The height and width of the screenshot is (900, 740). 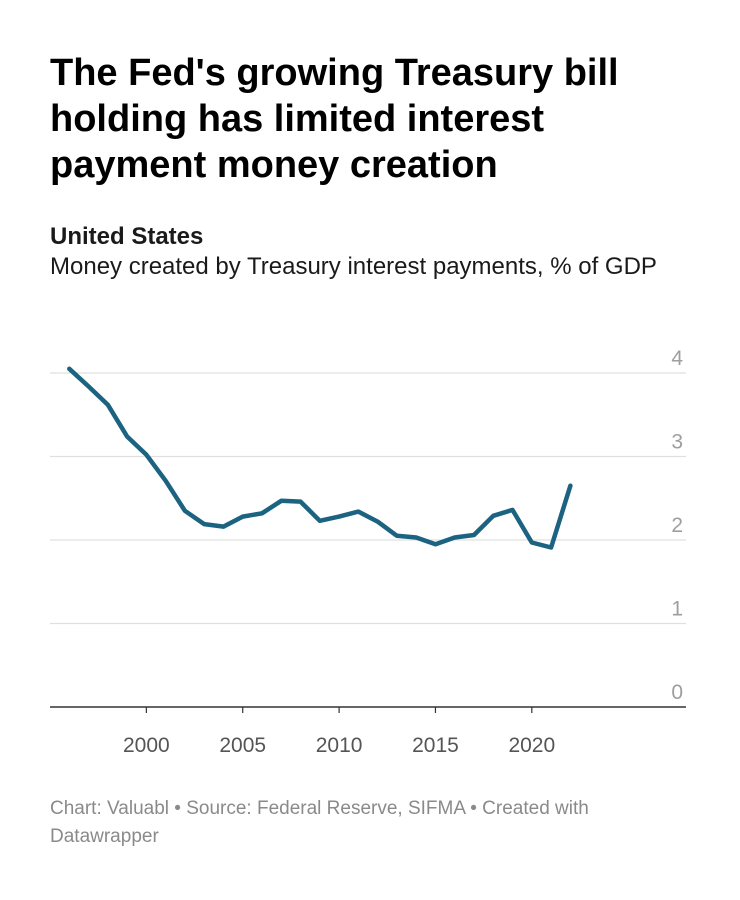 I want to click on y-tick-label: 2, so click(x=677, y=525).